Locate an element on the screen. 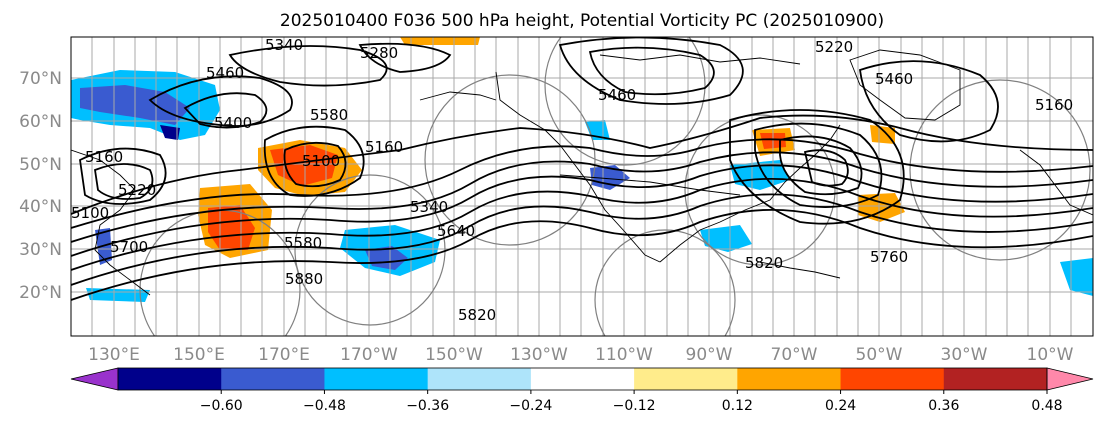  colorbar-tick-label: 0.36 is located at coordinates (943, 406).